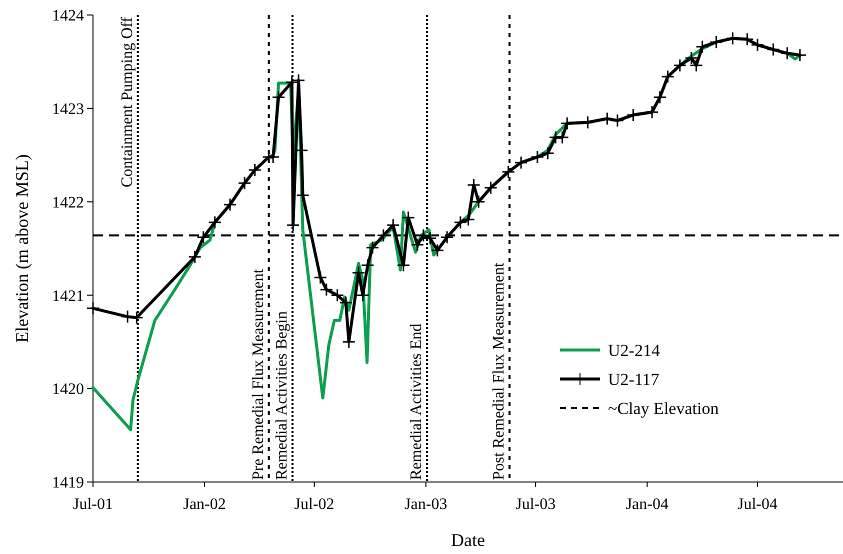 This screenshot has height=554, width=843. What do you see at coordinates (68, 109) in the screenshot?
I see `y-tick-label: 1423` at bounding box center [68, 109].